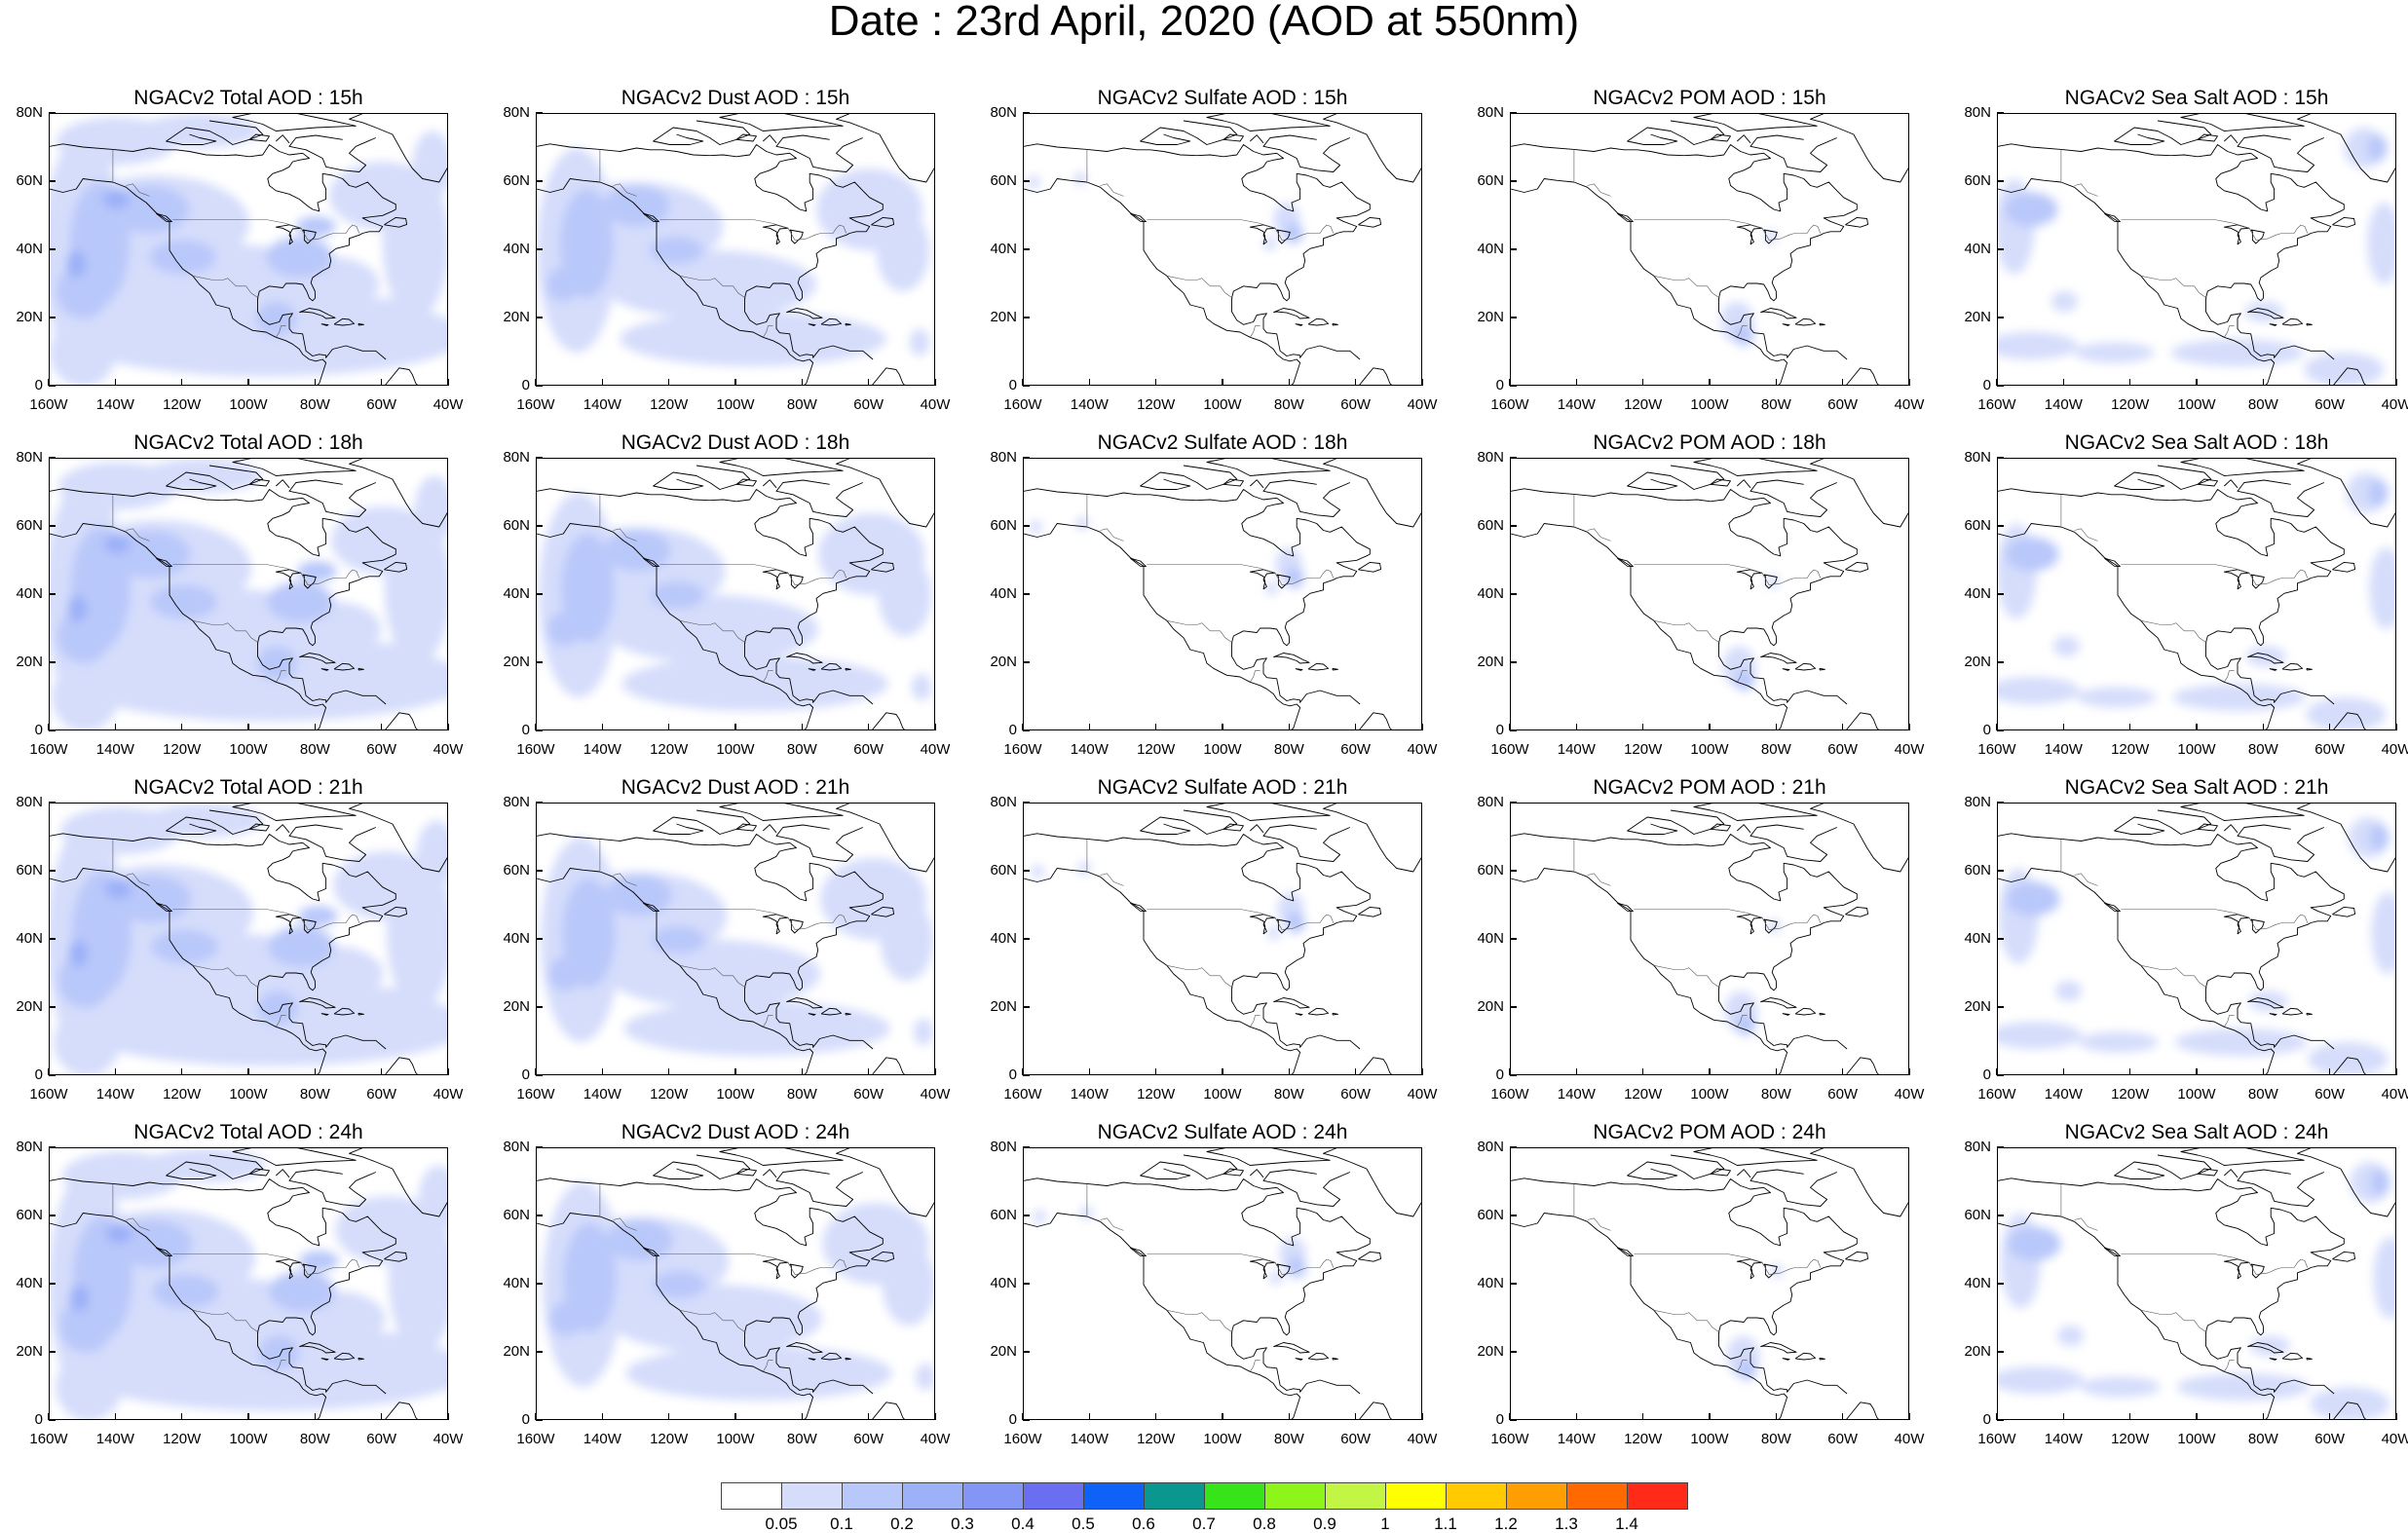 Image resolution: width=2408 pixels, height=1533 pixels. I want to click on lon-tick-label: 140W, so click(2063, 1094).